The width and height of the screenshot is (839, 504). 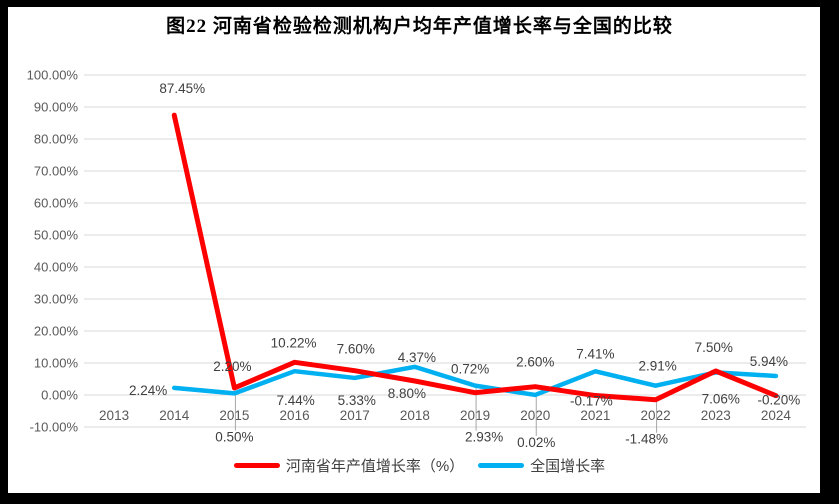 What do you see at coordinates (595, 415) in the screenshot?
I see `x-tick-label: 2021` at bounding box center [595, 415].